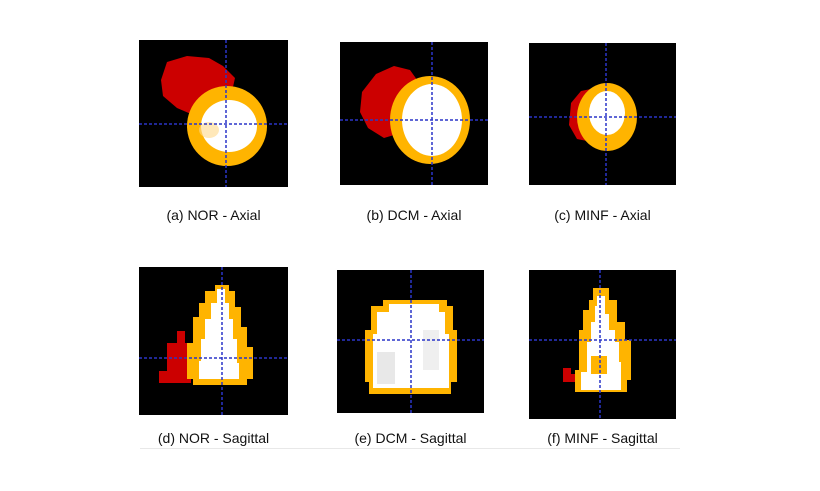  What do you see at coordinates (410, 448) in the screenshot?
I see `bottom-divider` at bounding box center [410, 448].